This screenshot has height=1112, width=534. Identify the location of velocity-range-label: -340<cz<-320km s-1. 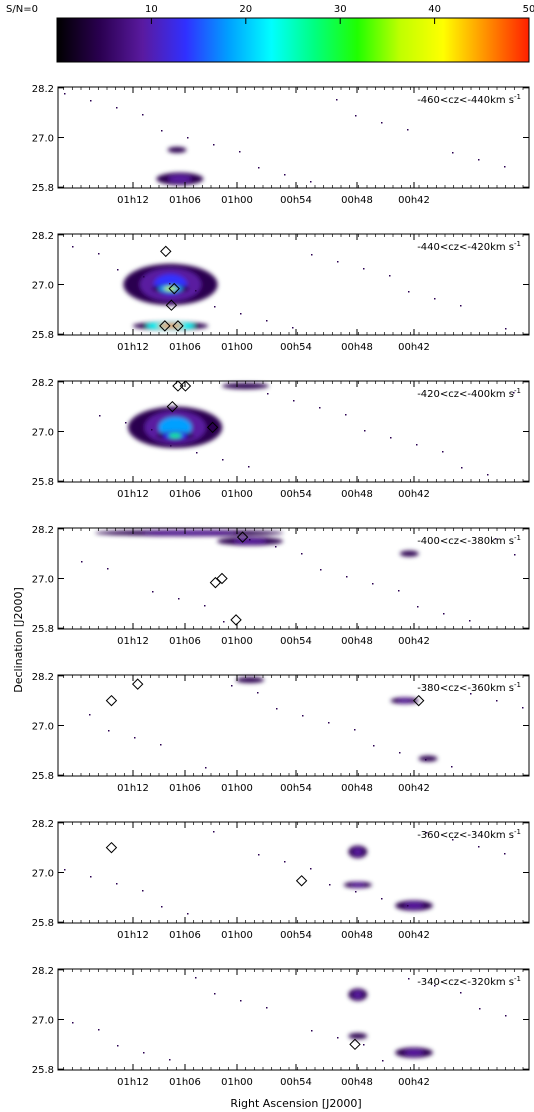
(469, 981).